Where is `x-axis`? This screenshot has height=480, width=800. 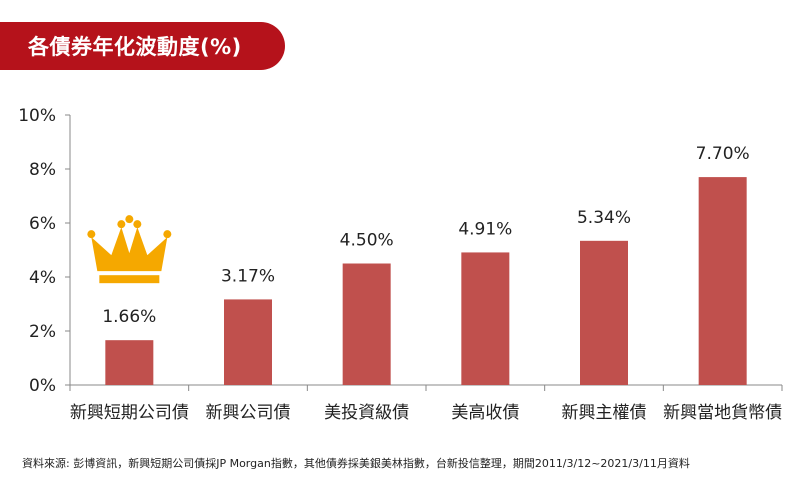 x-axis is located at coordinates (426, 387).